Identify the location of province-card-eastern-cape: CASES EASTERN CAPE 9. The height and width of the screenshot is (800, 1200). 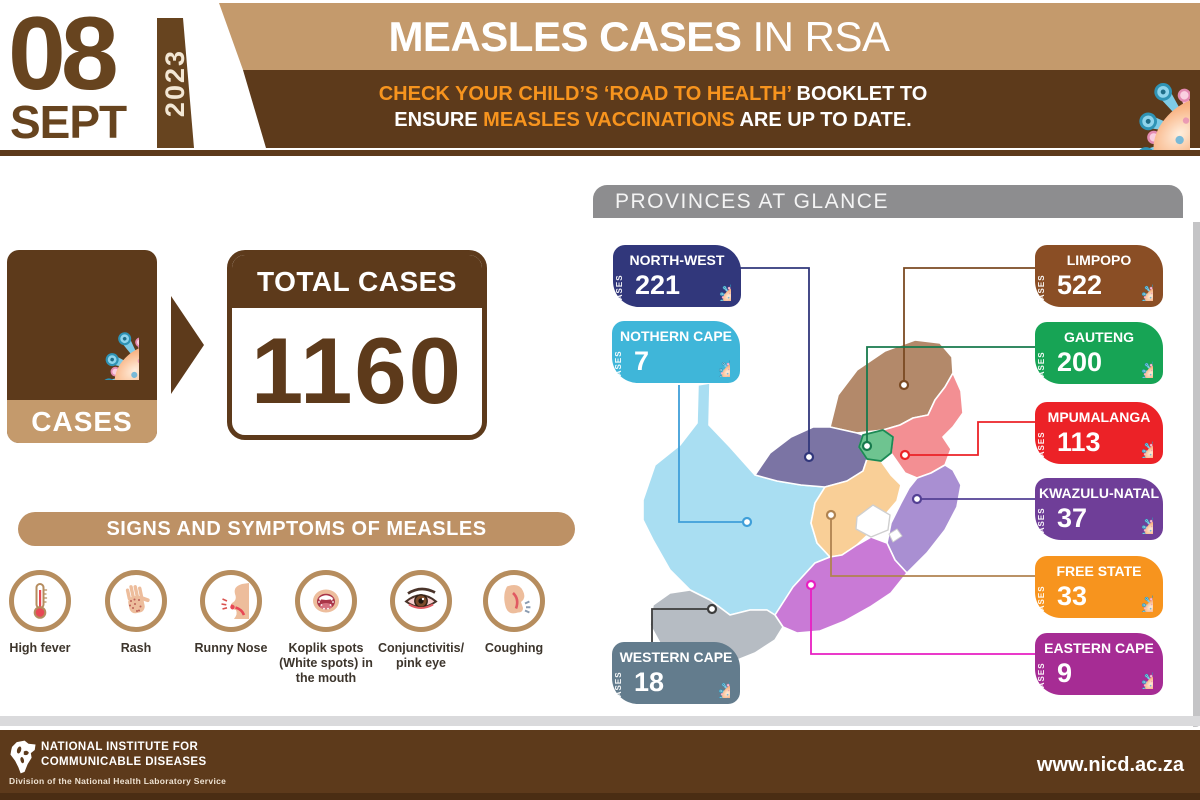
(1099, 664).